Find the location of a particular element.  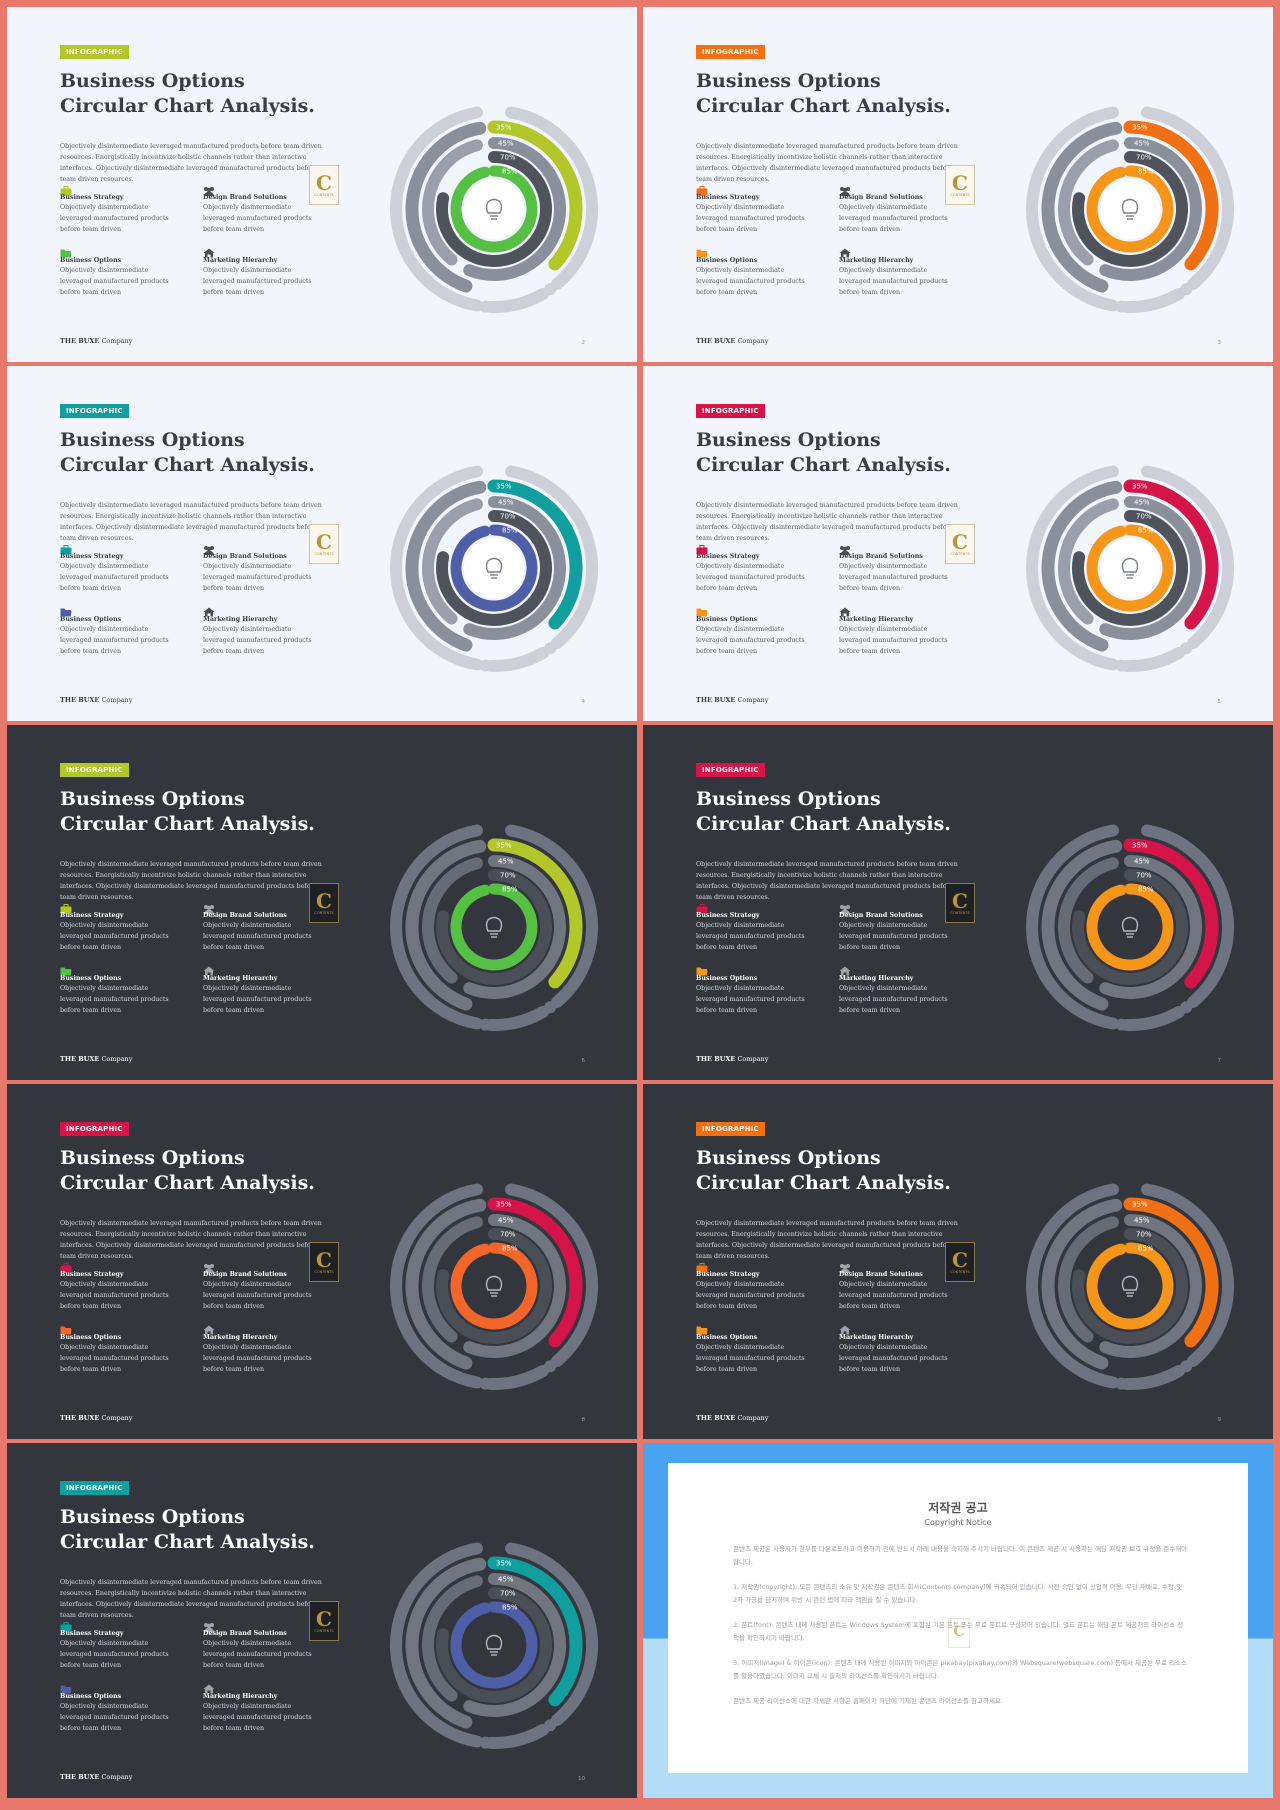

ring-percent-label: 45% is located at coordinates (506, 144).